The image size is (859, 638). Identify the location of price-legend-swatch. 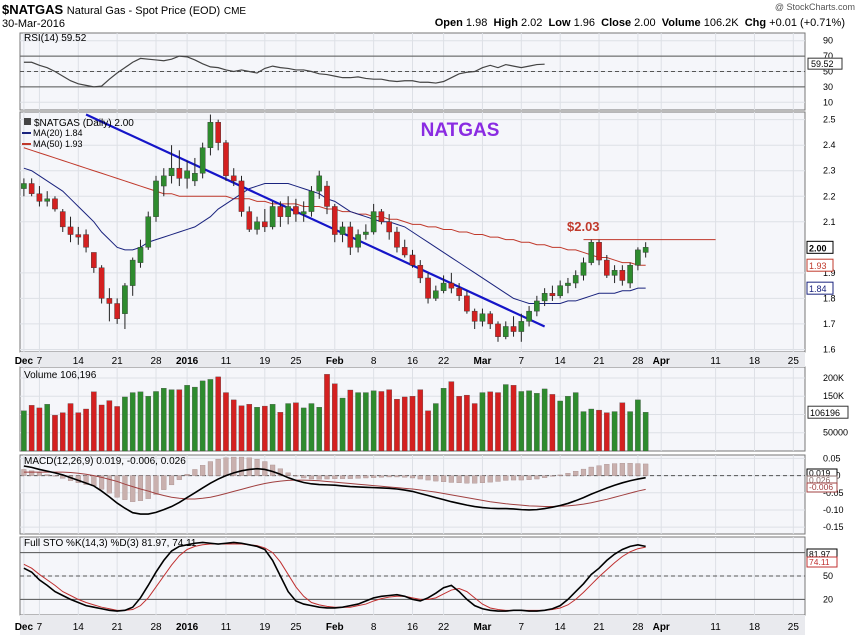
(27, 121).